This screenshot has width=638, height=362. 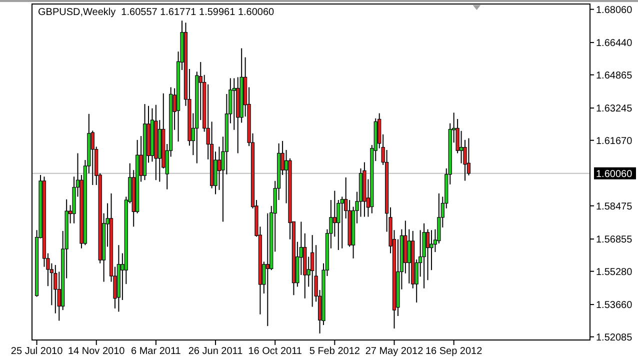 I want to click on y-tick-label: 1.55280, so click(x=614, y=272).